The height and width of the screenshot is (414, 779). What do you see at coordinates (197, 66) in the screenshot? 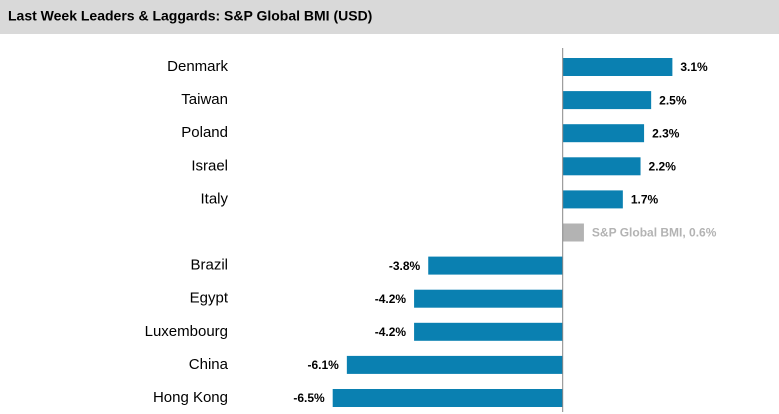
I see `category-label: Denmark` at bounding box center [197, 66].